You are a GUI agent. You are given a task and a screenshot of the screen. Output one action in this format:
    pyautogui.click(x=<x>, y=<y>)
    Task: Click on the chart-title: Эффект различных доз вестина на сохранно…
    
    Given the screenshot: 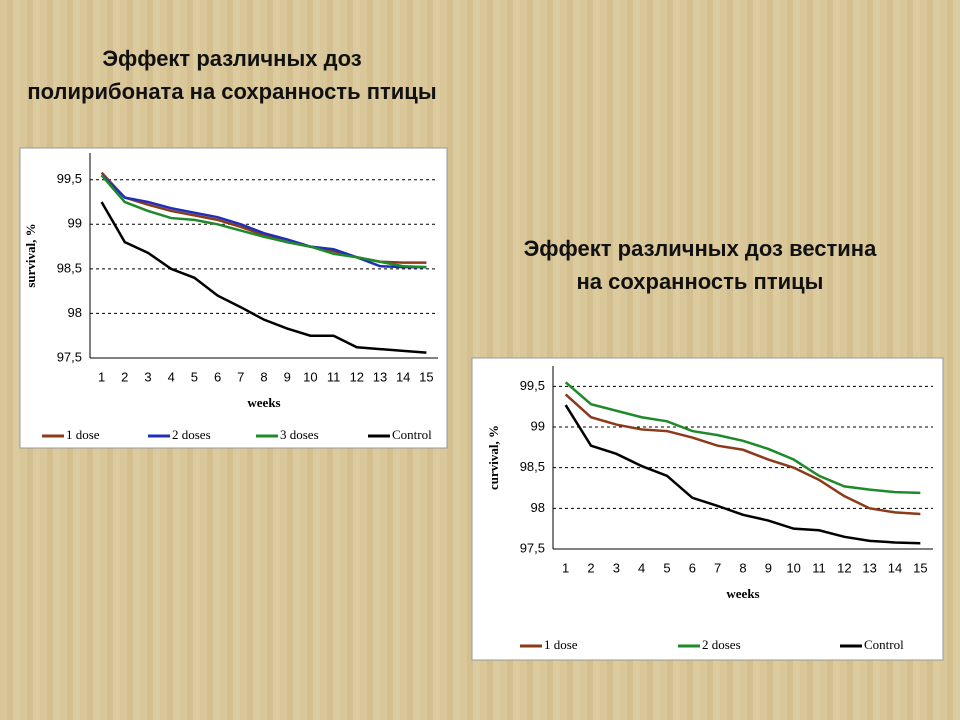 What is the action you would take?
    pyautogui.click(x=700, y=265)
    